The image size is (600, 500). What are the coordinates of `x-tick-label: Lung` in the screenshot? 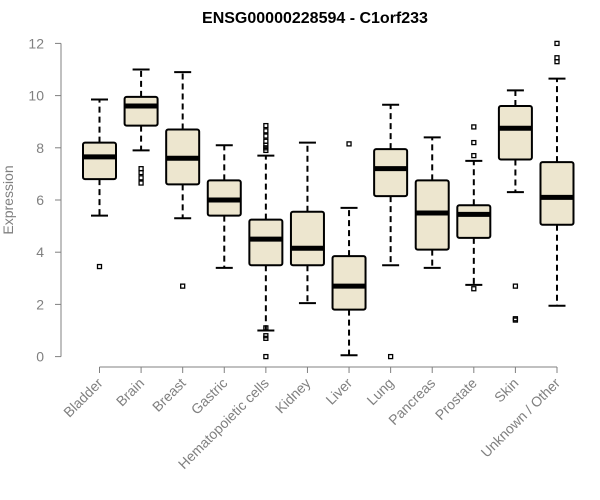 It's located at (379, 391).